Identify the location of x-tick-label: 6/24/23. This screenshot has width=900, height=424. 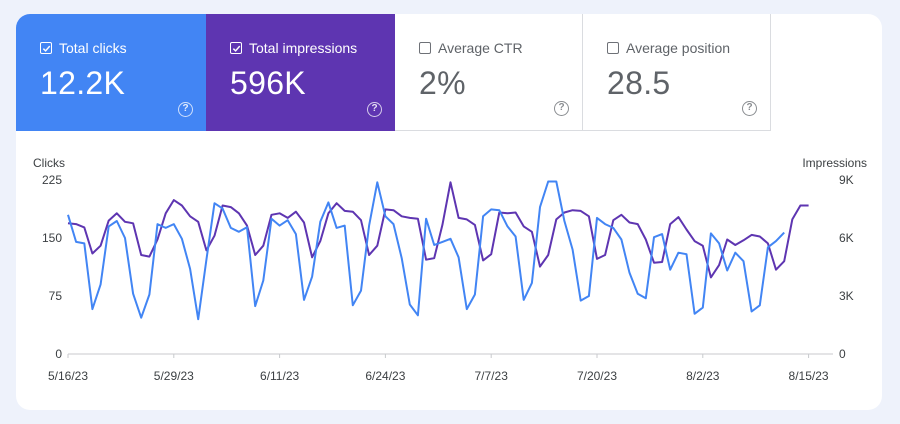
(385, 376).